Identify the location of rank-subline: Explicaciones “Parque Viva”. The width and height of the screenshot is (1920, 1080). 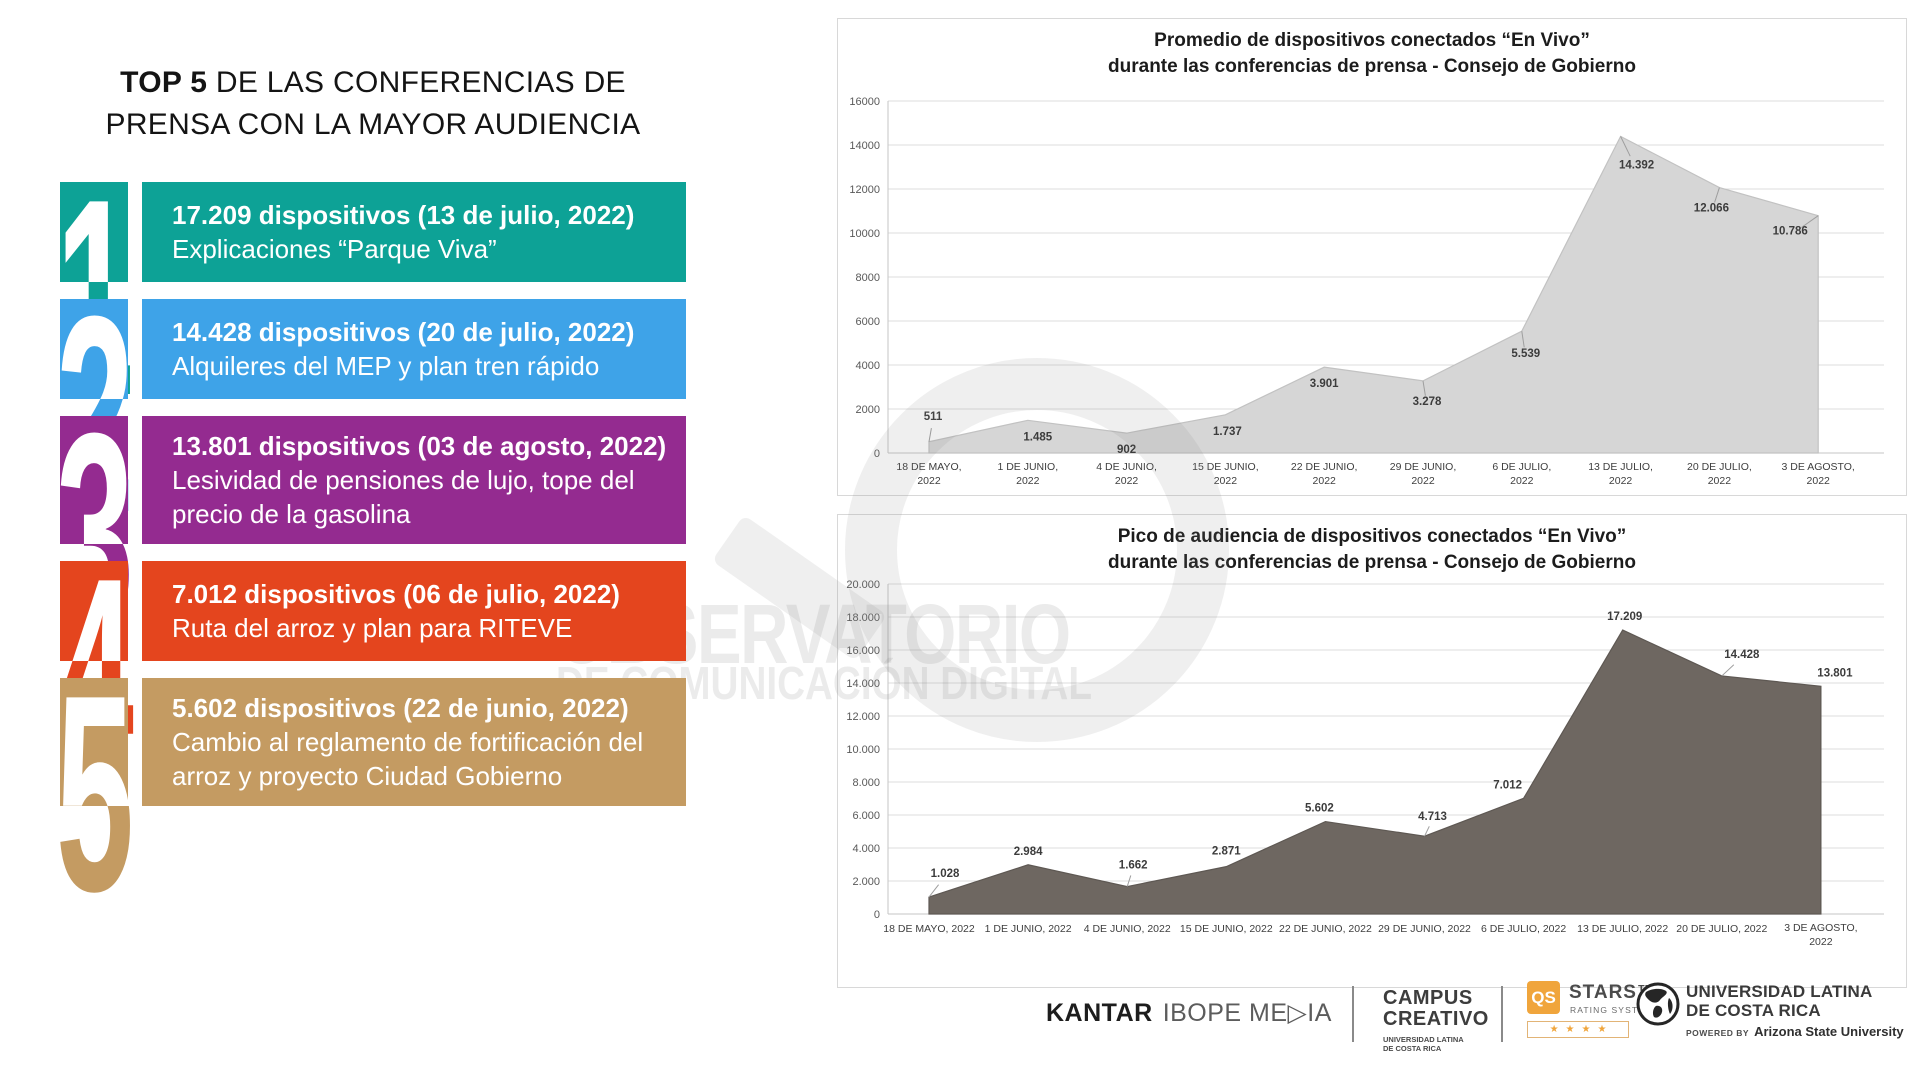
(334, 249).